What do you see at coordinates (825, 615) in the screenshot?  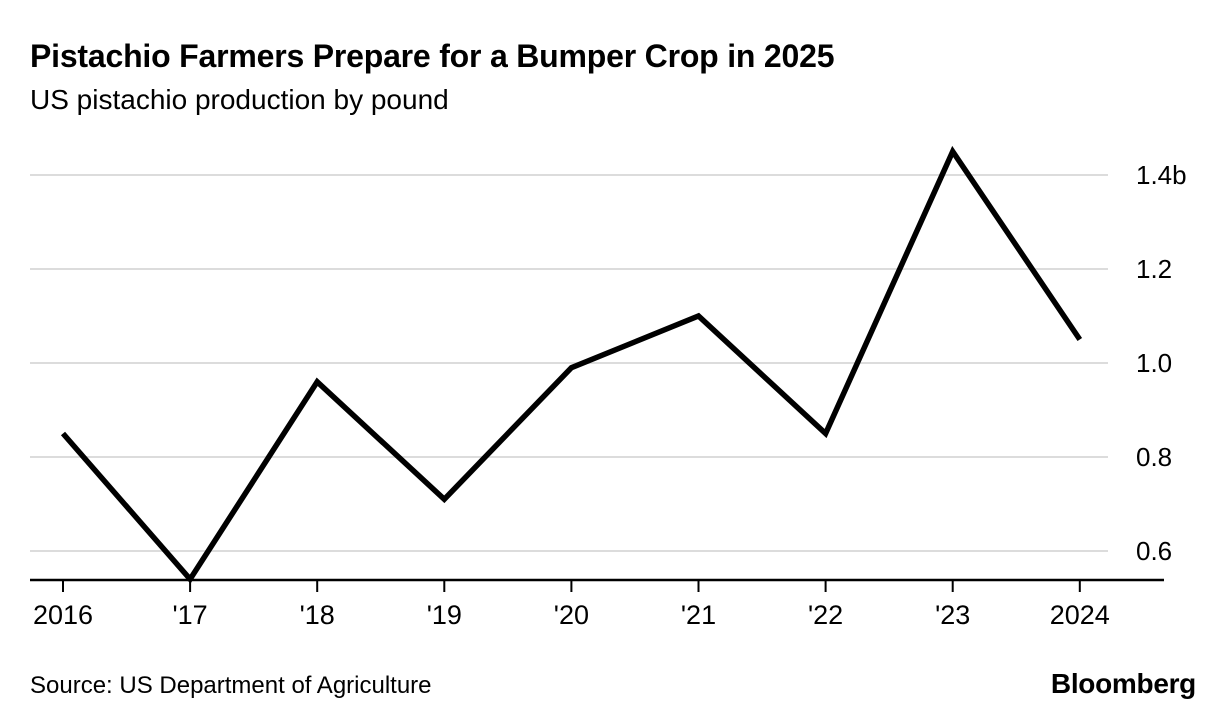 I see `x-tick-label: '22` at bounding box center [825, 615].